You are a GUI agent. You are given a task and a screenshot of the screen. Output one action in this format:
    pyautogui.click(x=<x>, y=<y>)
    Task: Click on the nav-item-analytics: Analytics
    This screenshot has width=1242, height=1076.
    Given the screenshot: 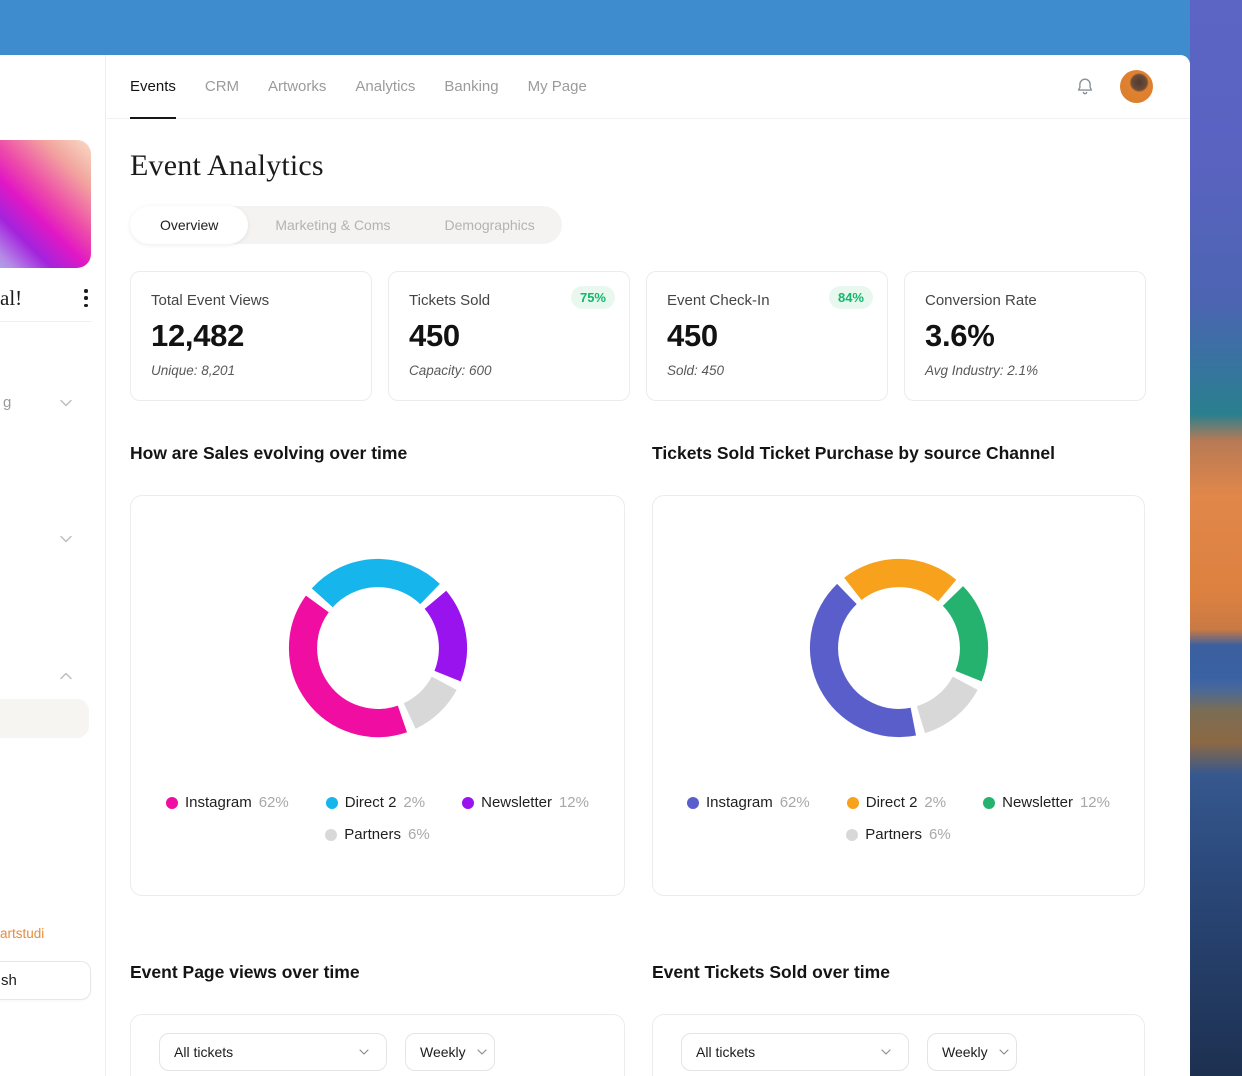 What is the action you would take?
    pyautogui.click(x=385, y=86)
    